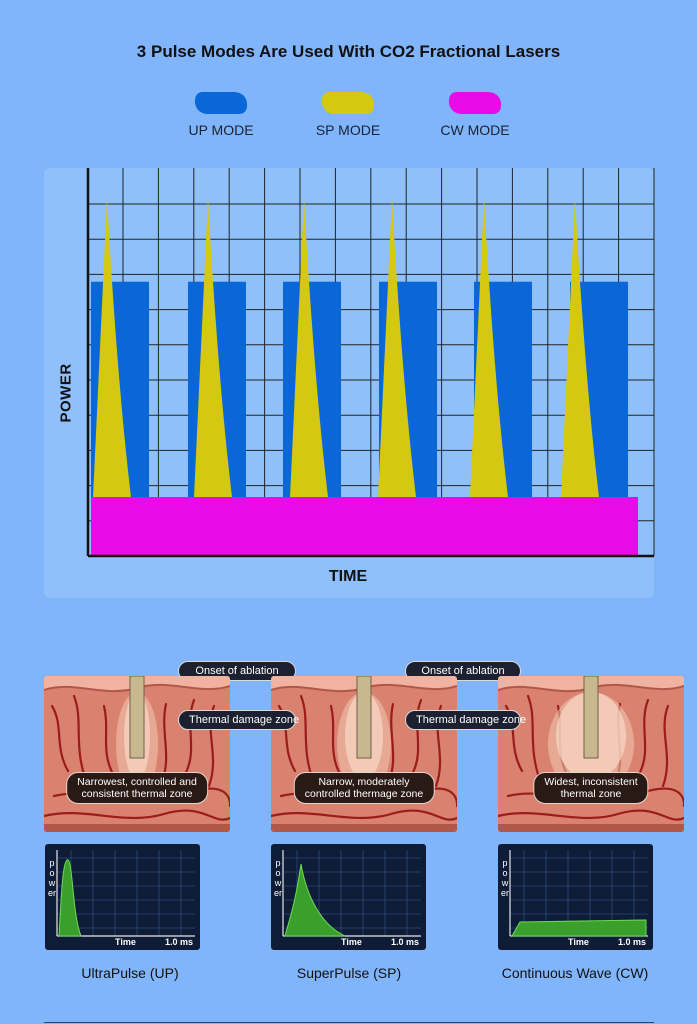 The image size is (697, 1024). What do you see at coordinates (66, 393) in the screenshot?
I see `y-axis-label: POWER` at bounding box center [66, 393].